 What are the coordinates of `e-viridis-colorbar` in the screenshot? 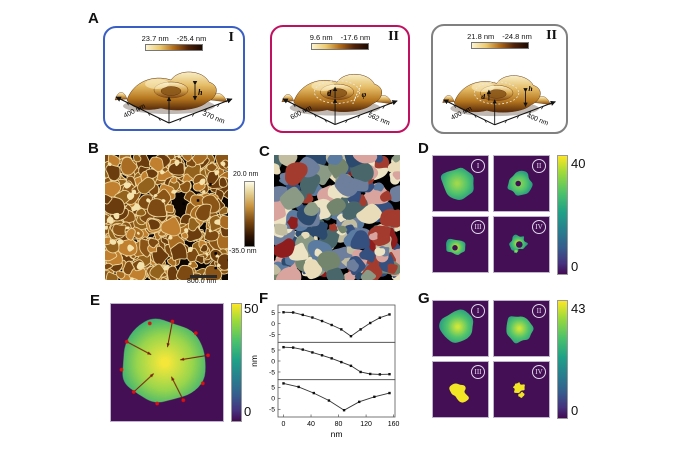 It's located at (236, 362).